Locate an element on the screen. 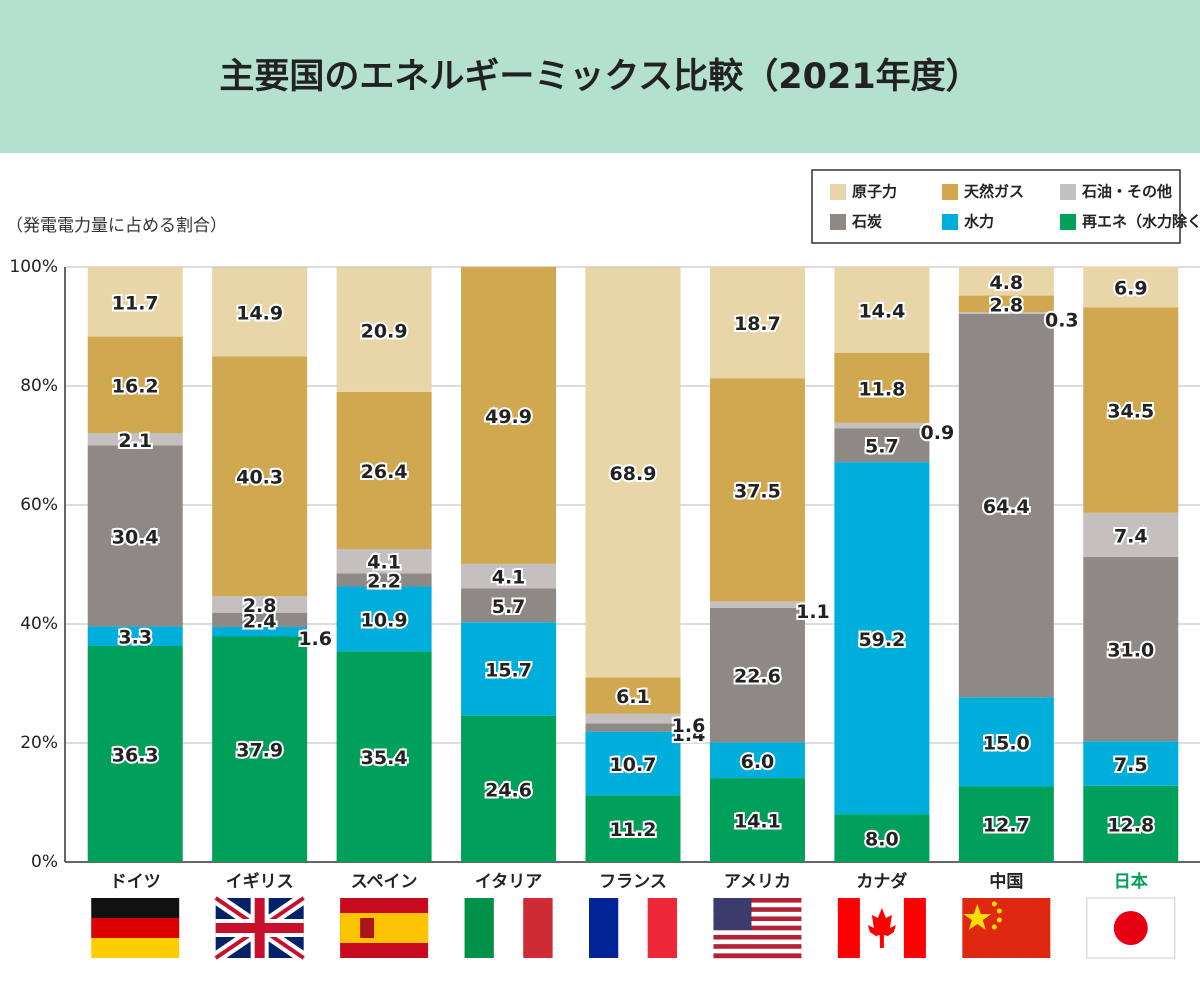 The height and width of the screenshot is (989, 1200). data-label: 34.5 is located at coordinates (1130, 412).